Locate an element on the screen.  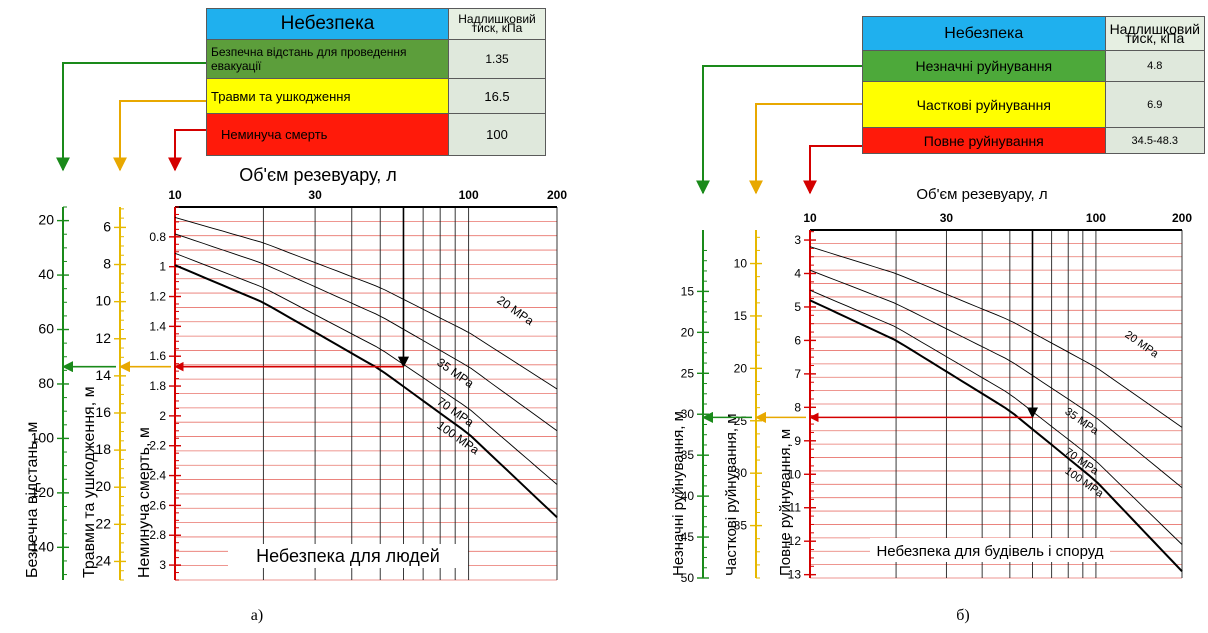
y-tick-label-1: 1 is located at coordinates (162, 267).